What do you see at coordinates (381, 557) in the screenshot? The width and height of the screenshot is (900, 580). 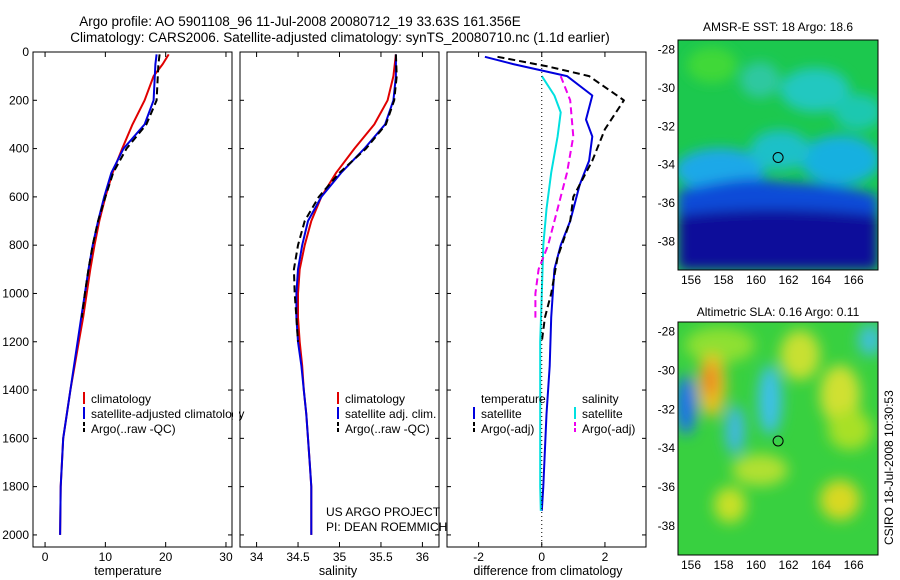 I see `x-tick-label: 35.5` at bounding box center [381, 557].